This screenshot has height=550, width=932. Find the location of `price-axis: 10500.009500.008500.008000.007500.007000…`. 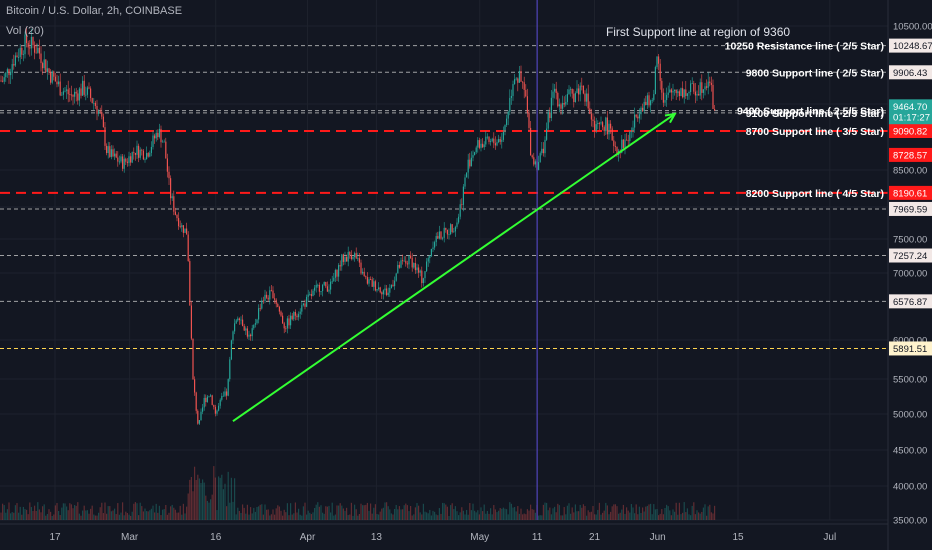

price-axis: 10500.009500.008500.008000.007500.007000… is located at coordinates (909, 275).